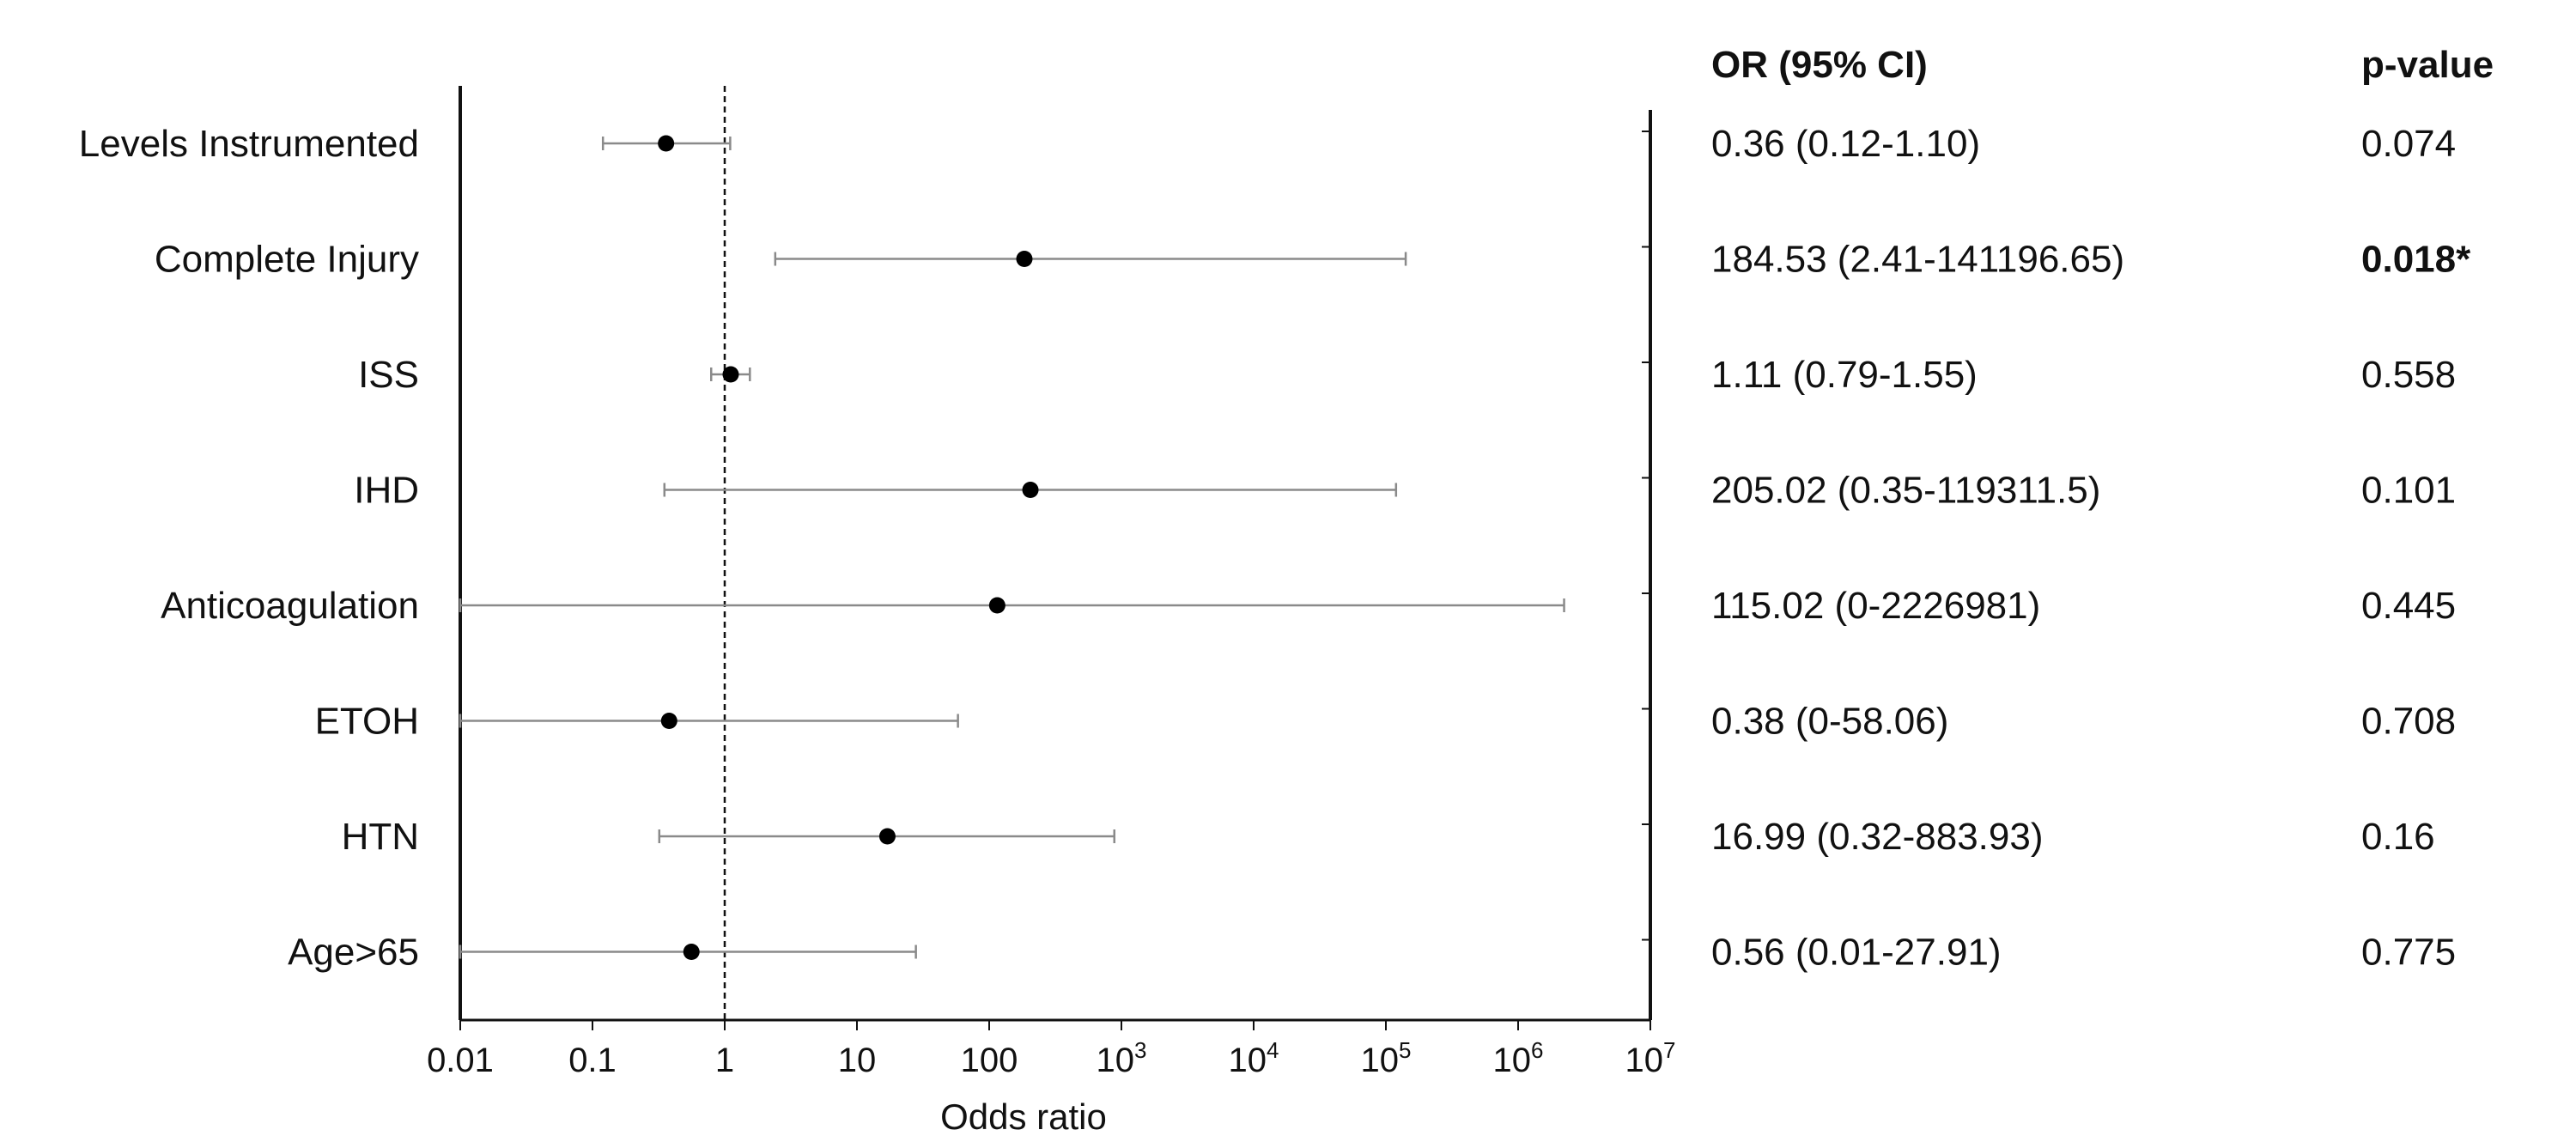 The height and width of the screenshot is (1148, 2576). What do you see at coordinates (1917, 260) in the screenshot?
I see `or-ci-cell: 184.53 (2.41-141196.65)` at bounding box center [1917, 260].